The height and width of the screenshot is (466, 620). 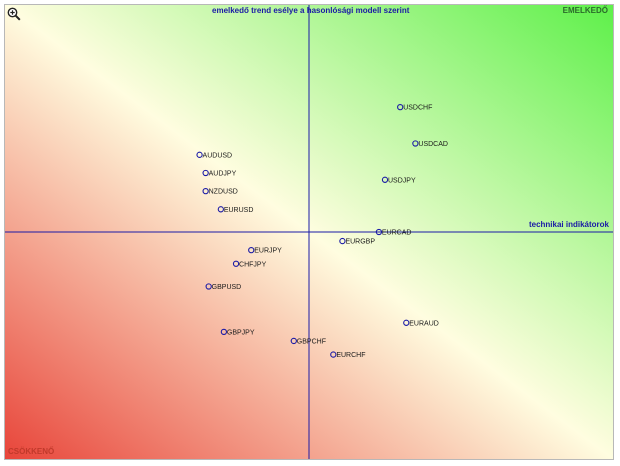 I want to click on point-label: GBPUSD, so click(x=227, y=287).